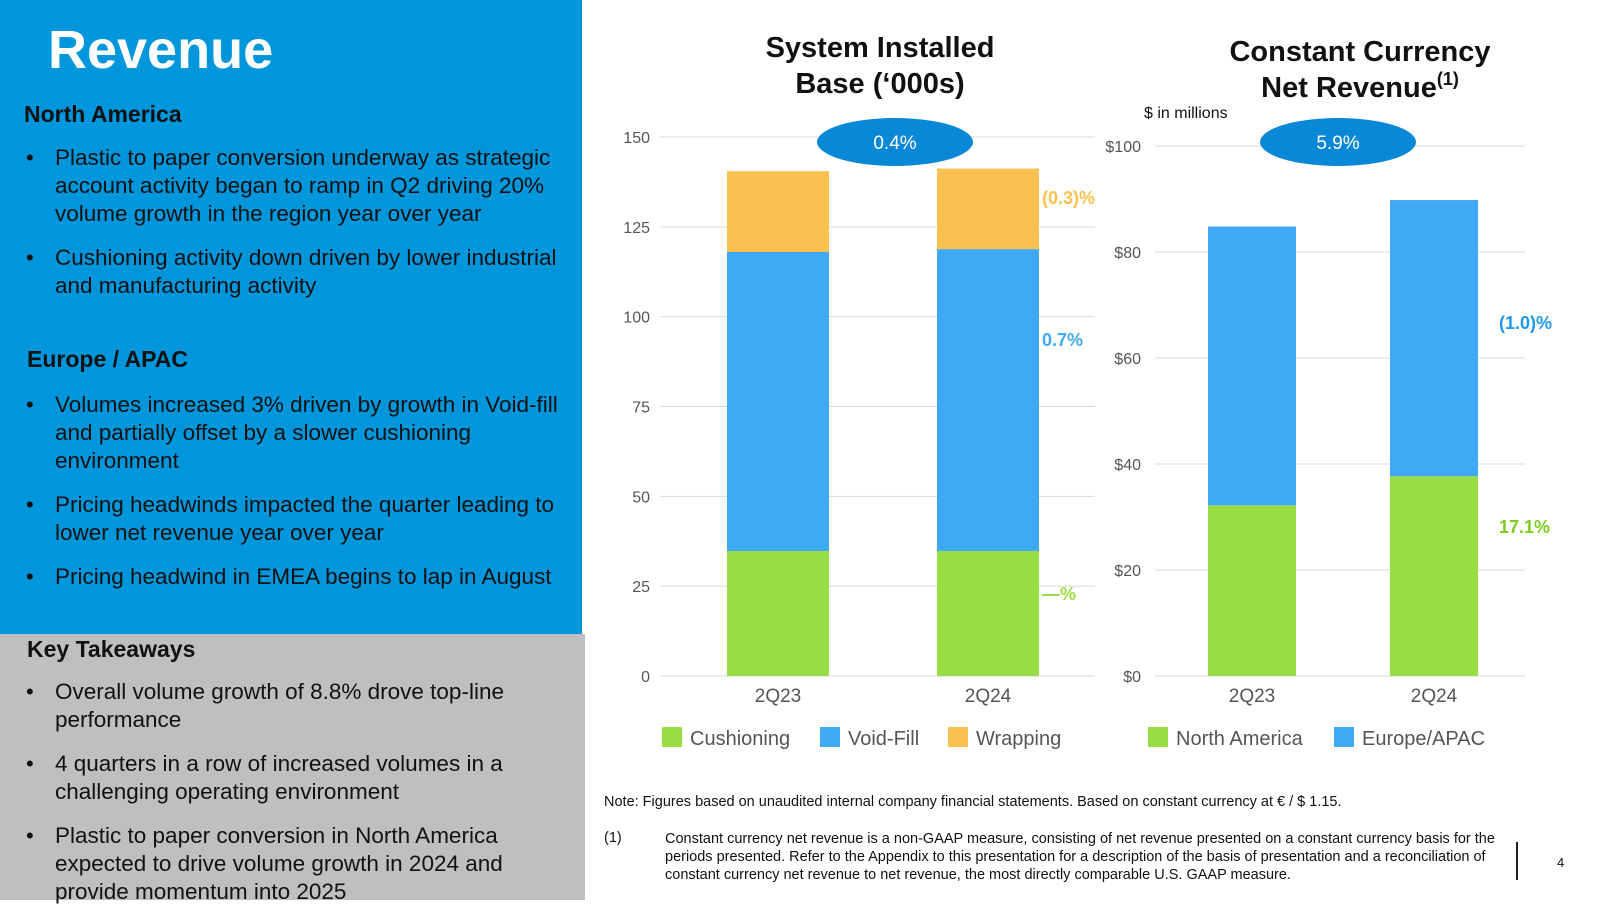  Describe the element at coordinates (108, 359) in the screenshot. I see `europe-apac-heading: Europe / APAC` at that location.